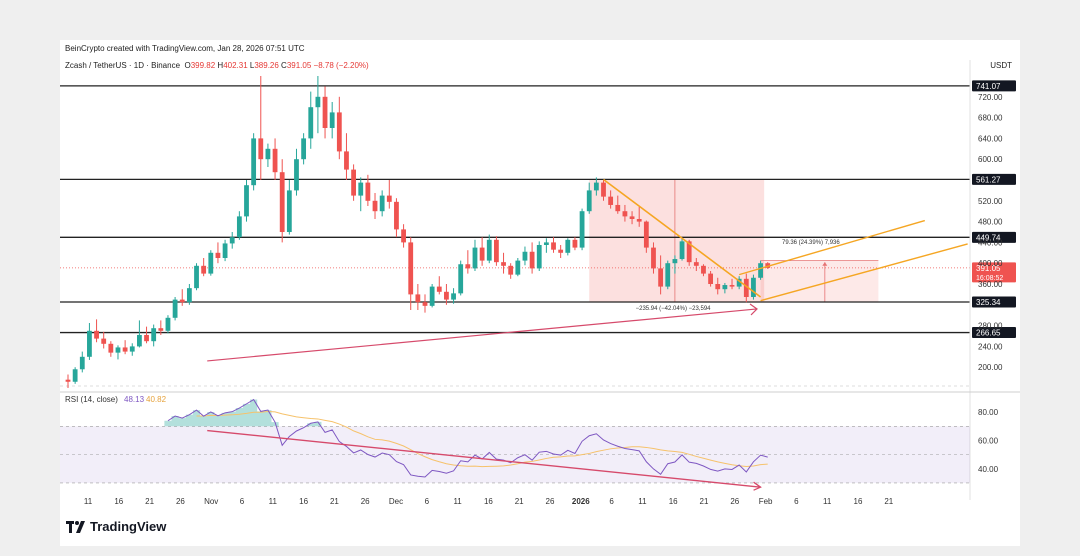  I want to click on channel-lower-line, so click(864, 272).